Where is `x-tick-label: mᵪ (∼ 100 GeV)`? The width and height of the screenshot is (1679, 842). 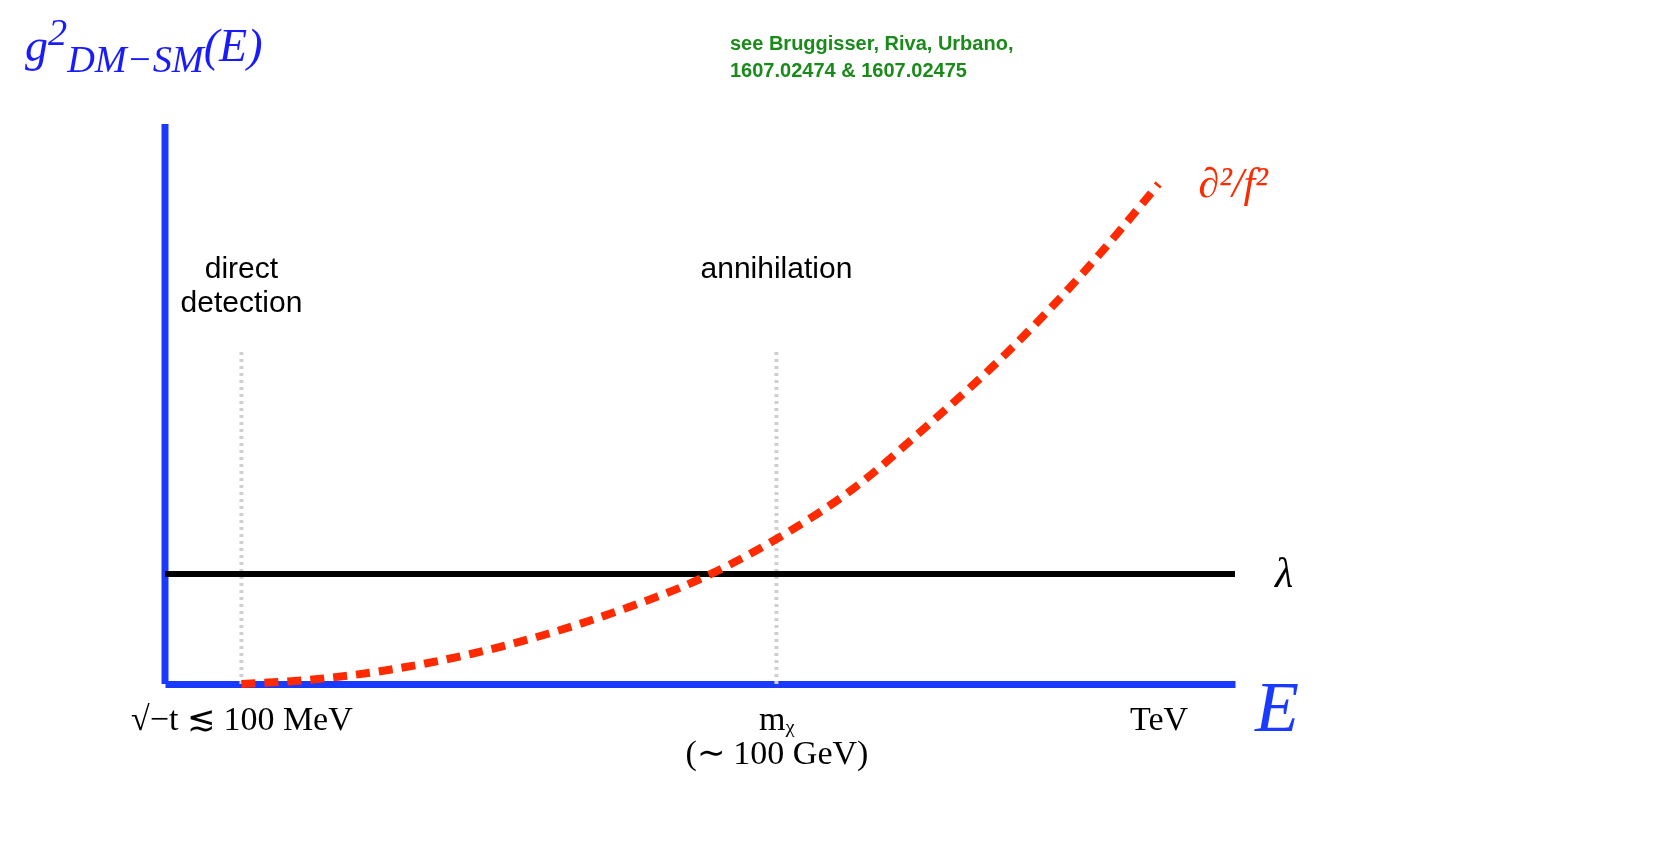
x-tick-label: mᵪ (∼ 100 GeV) is located at coordinates (777, 735).